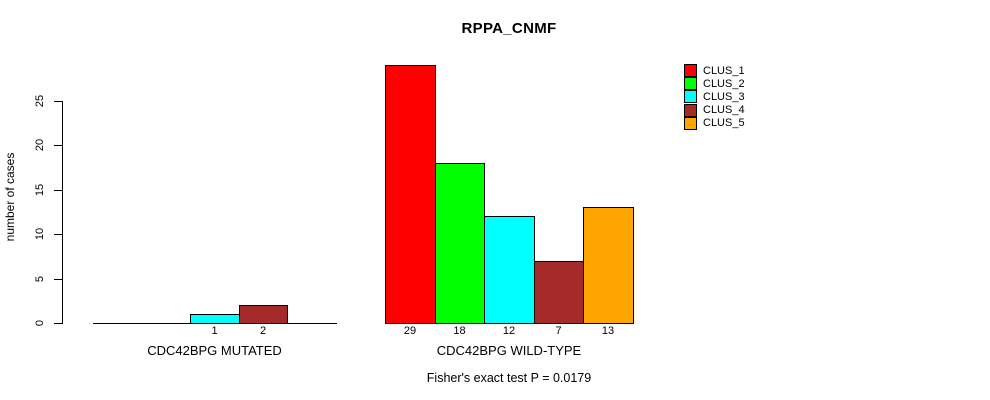 This screenshot has height=400, width=990. Describe the element at coordinates (608, 331) in the screenshot. I see `bar-count-label: 13` at that location.